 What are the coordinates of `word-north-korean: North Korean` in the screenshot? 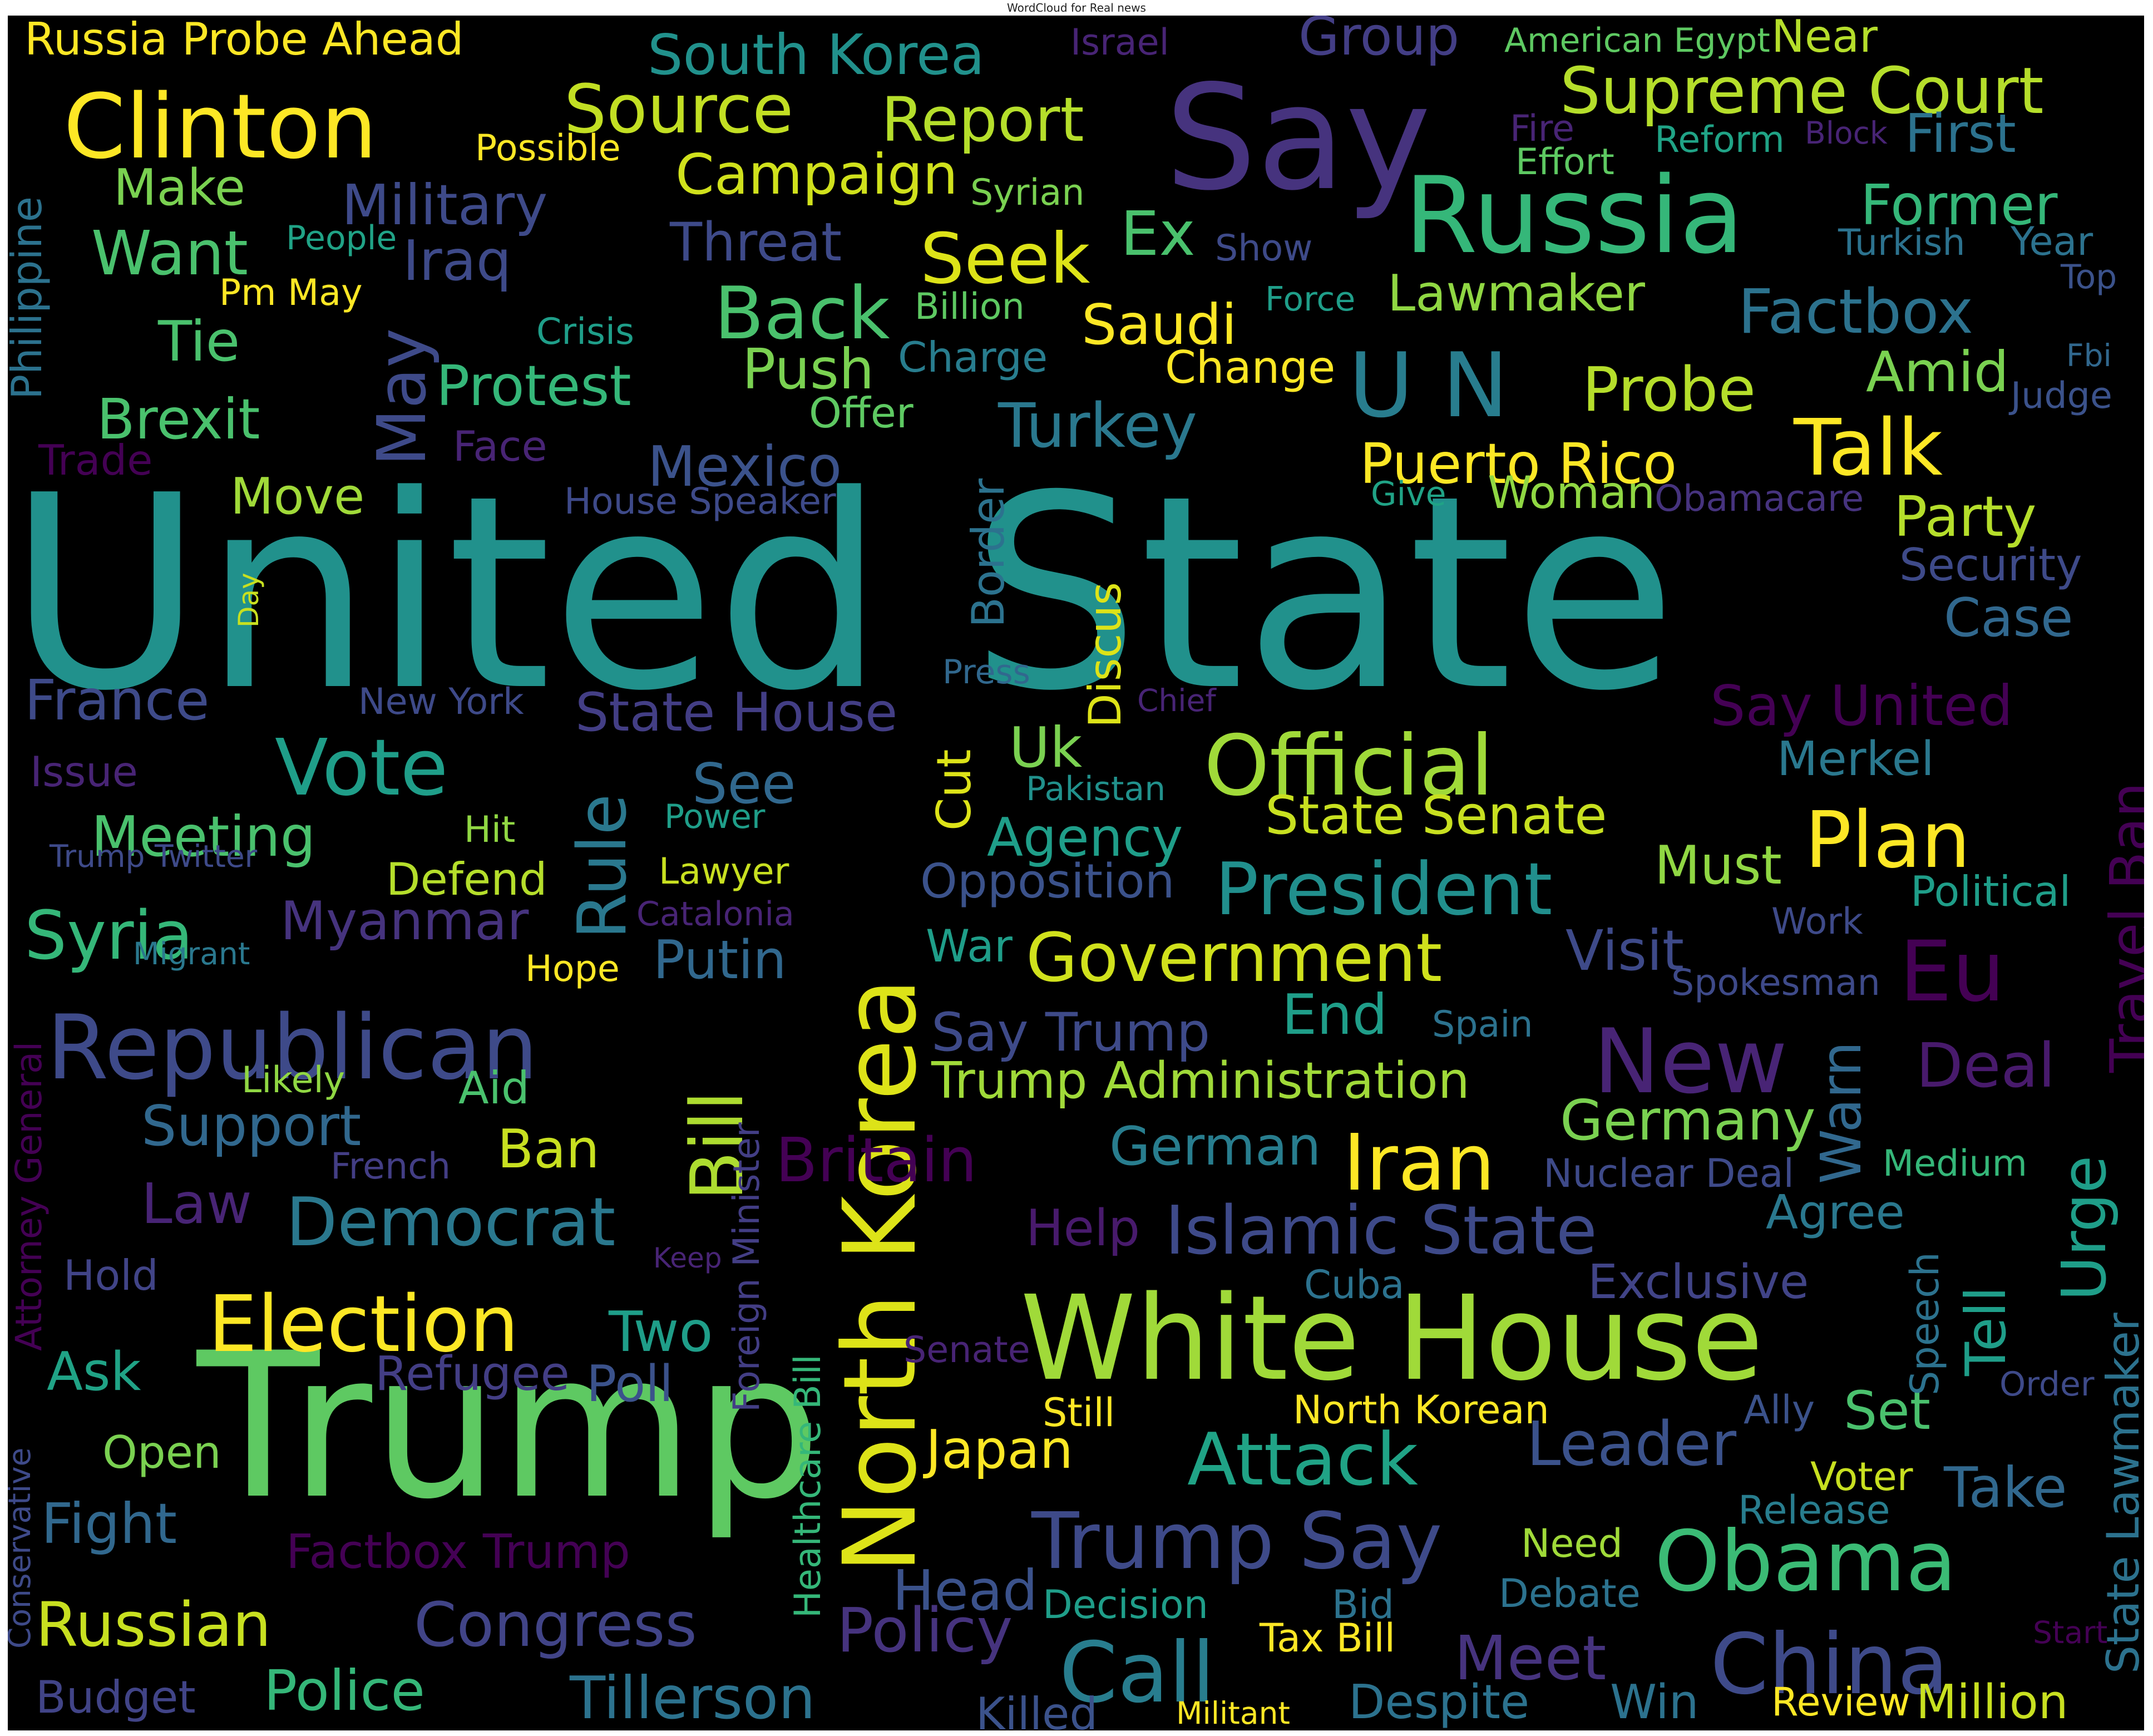 It's located at (1421, 1410).